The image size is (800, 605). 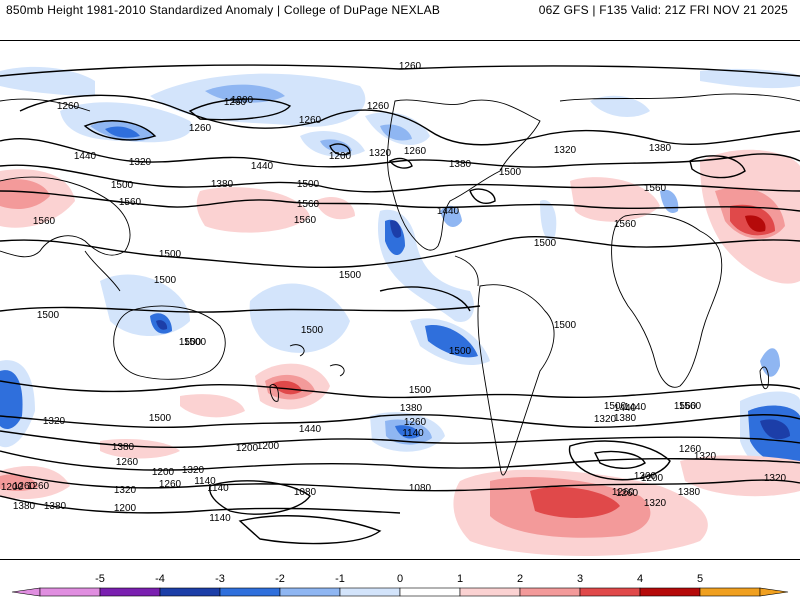 What do you see at coordinates (305, 492) in the screenshot?
I see `contour-label-text: 1080` at bounding box center [305, 492].